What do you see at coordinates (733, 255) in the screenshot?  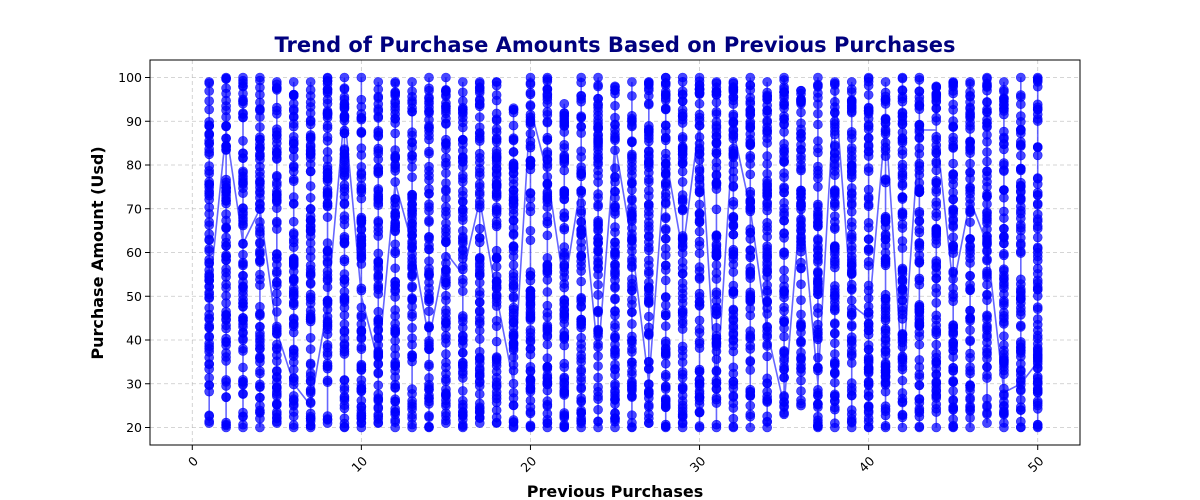 I see `point-column` at bounding box center [733, 255].